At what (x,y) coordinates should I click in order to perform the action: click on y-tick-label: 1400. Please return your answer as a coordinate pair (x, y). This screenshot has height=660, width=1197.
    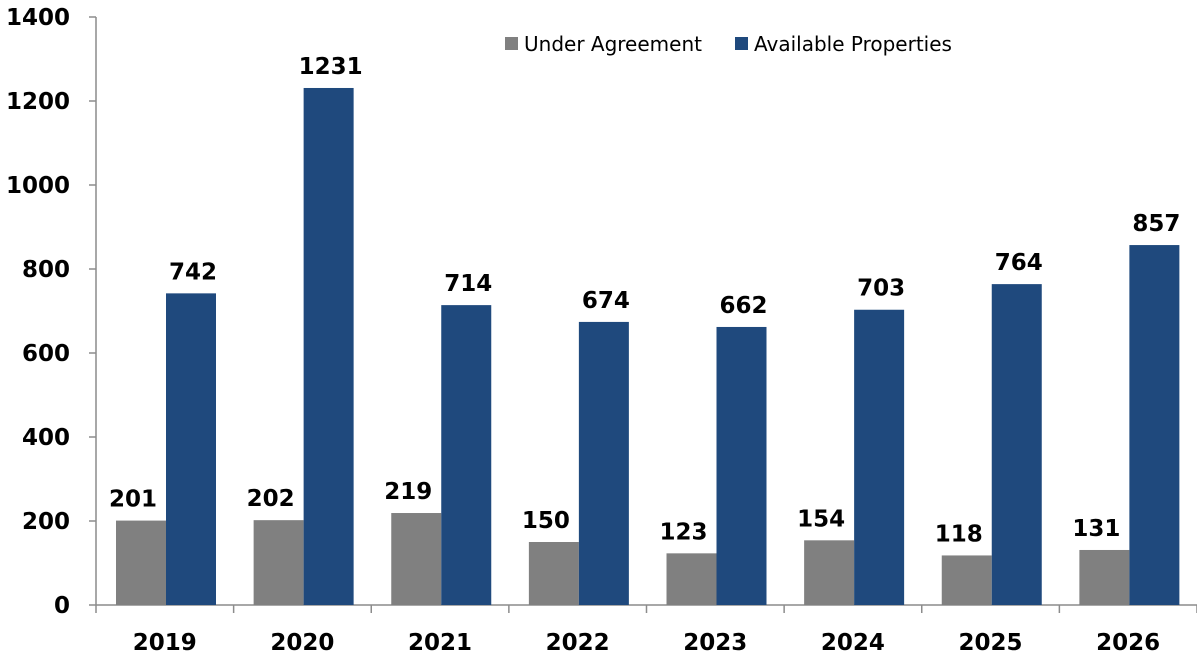
    Looking at the image, I should click on (38, 18).